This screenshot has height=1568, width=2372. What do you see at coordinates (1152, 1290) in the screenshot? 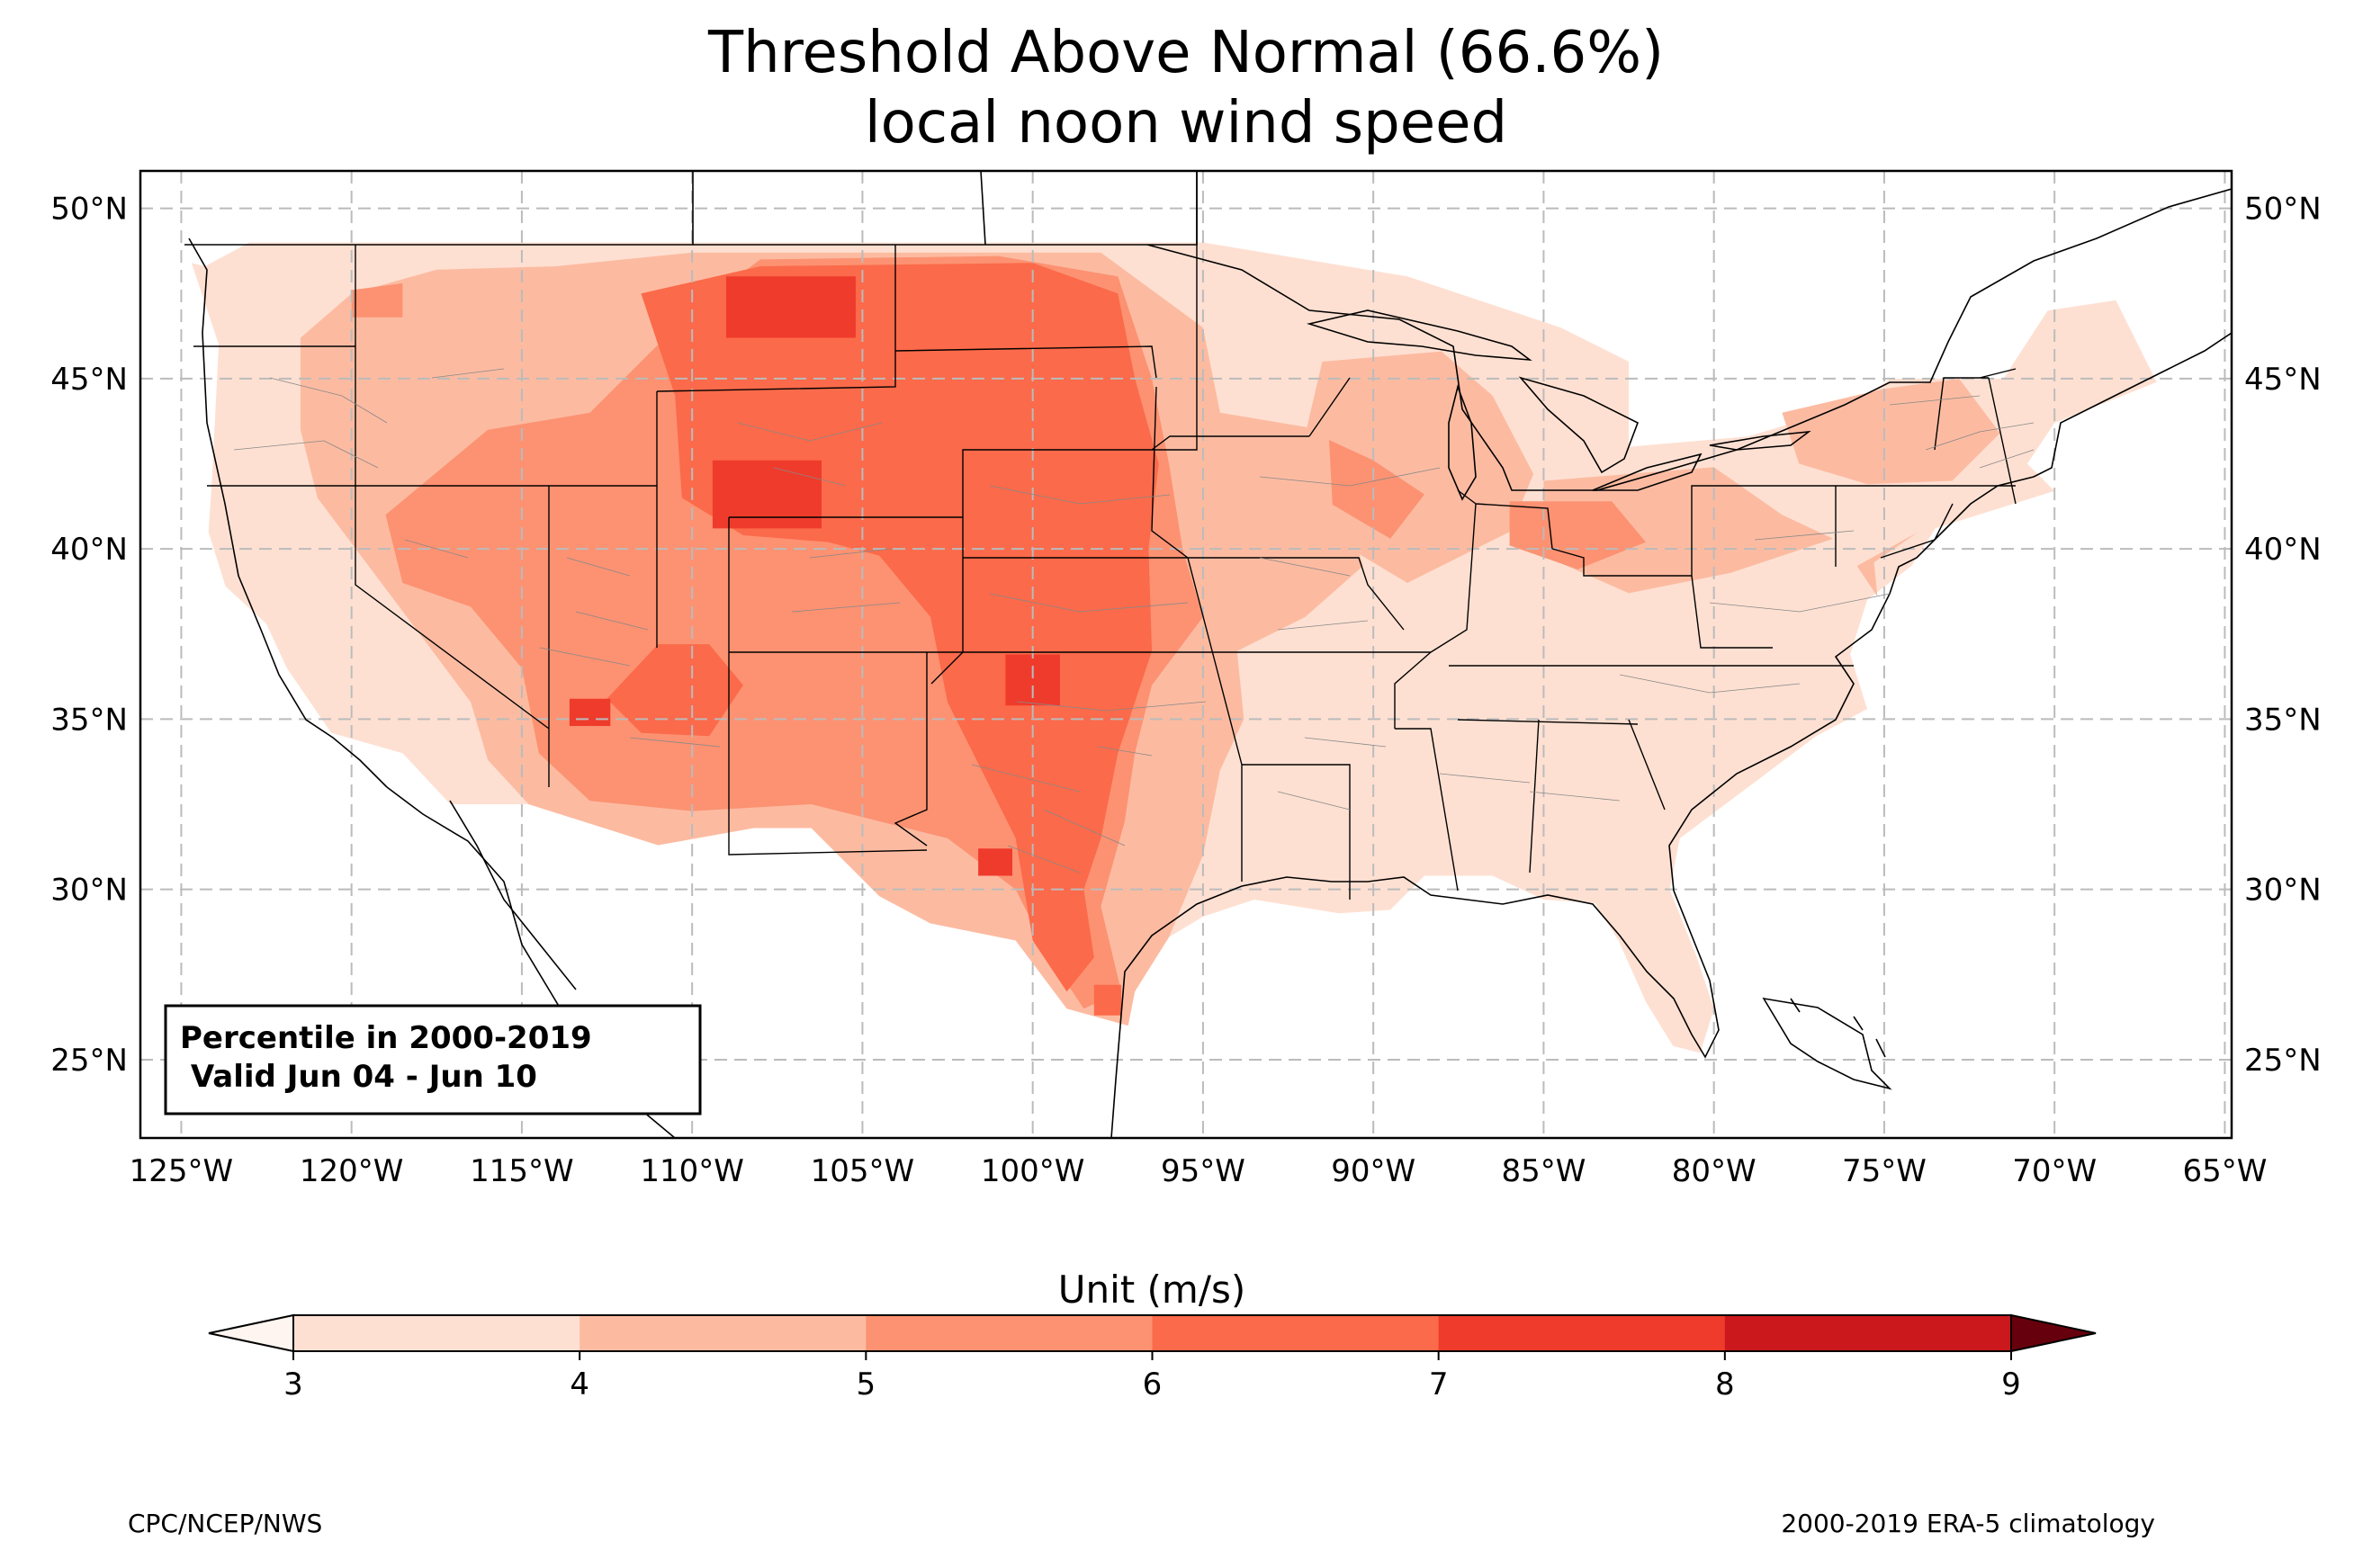
I see `colorbar-label: Unit (m/s)` at bounding box center [1152, 1290].